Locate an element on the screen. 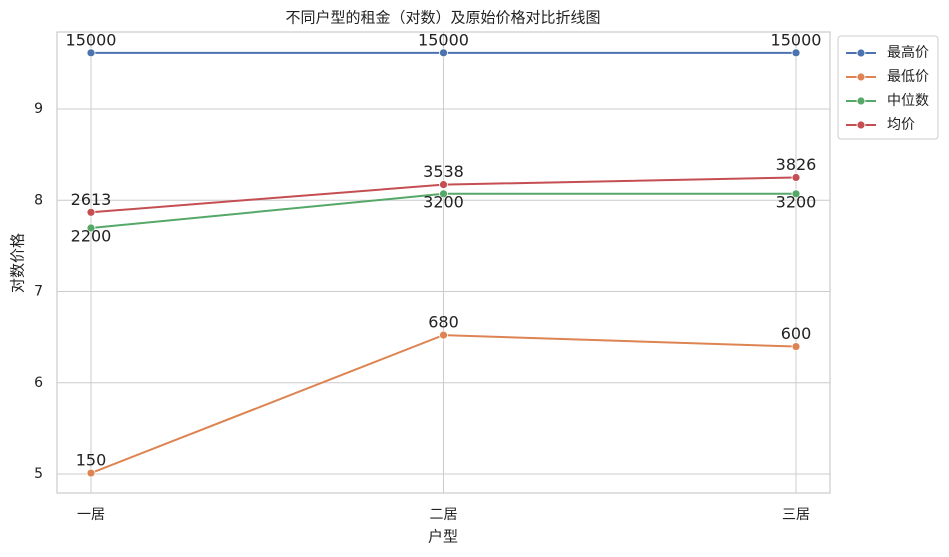 This screenshot has height=557, width=949. legend-label: 最低价 is located at coordinates (908, 77).